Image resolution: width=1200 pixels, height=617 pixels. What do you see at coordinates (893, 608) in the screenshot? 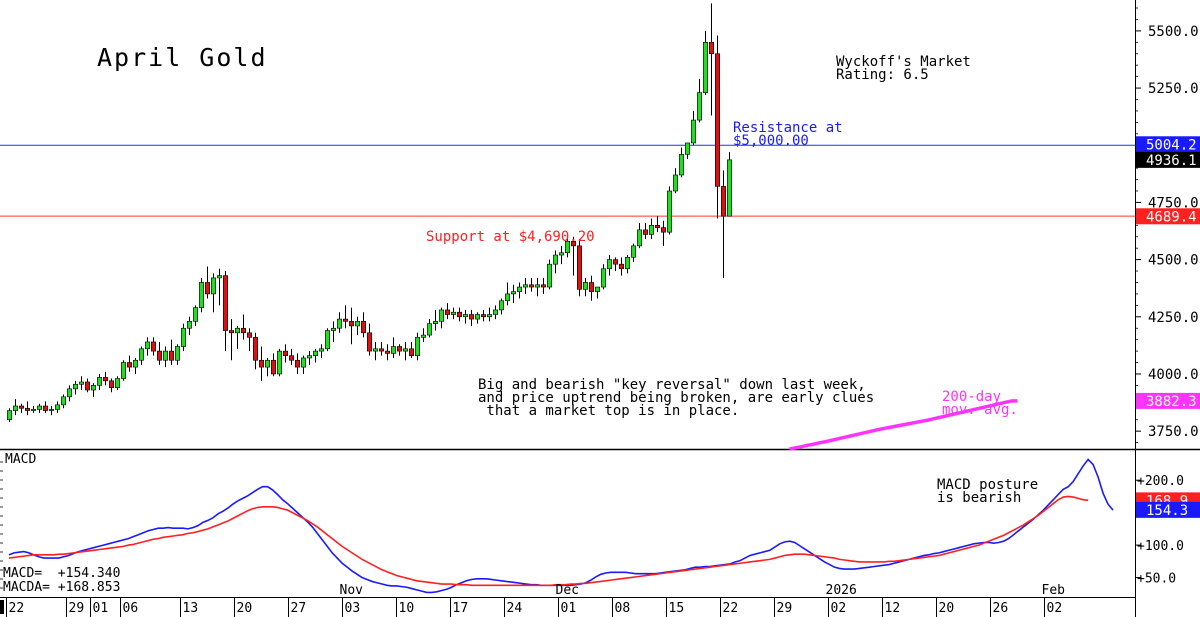
I see `date-tick-label: 12` at bounding box center [893, 608].